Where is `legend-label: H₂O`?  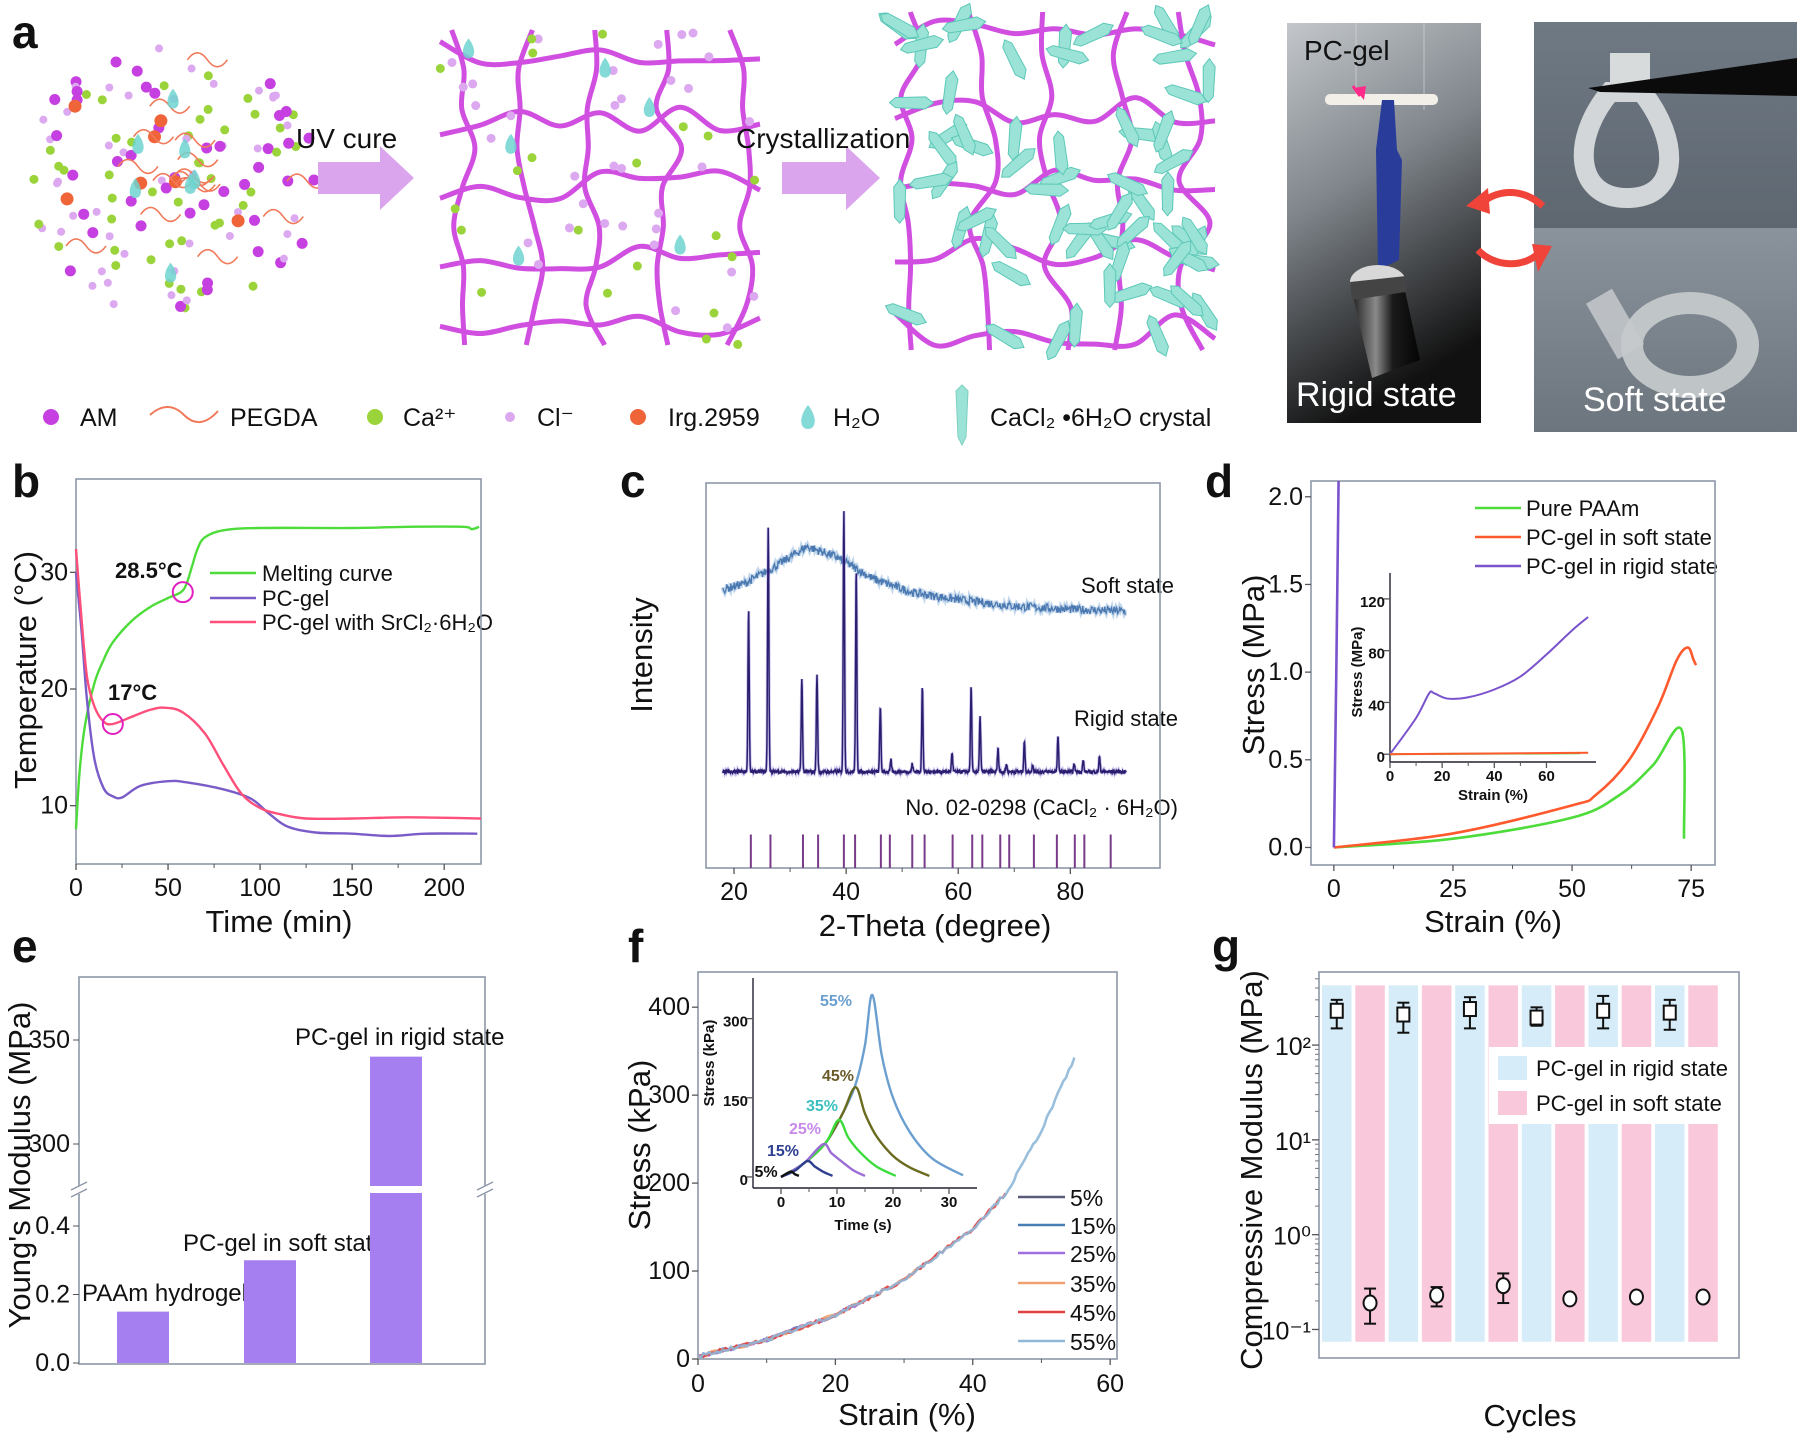
legend-label: H₂O is located at coordinates (856, 418).